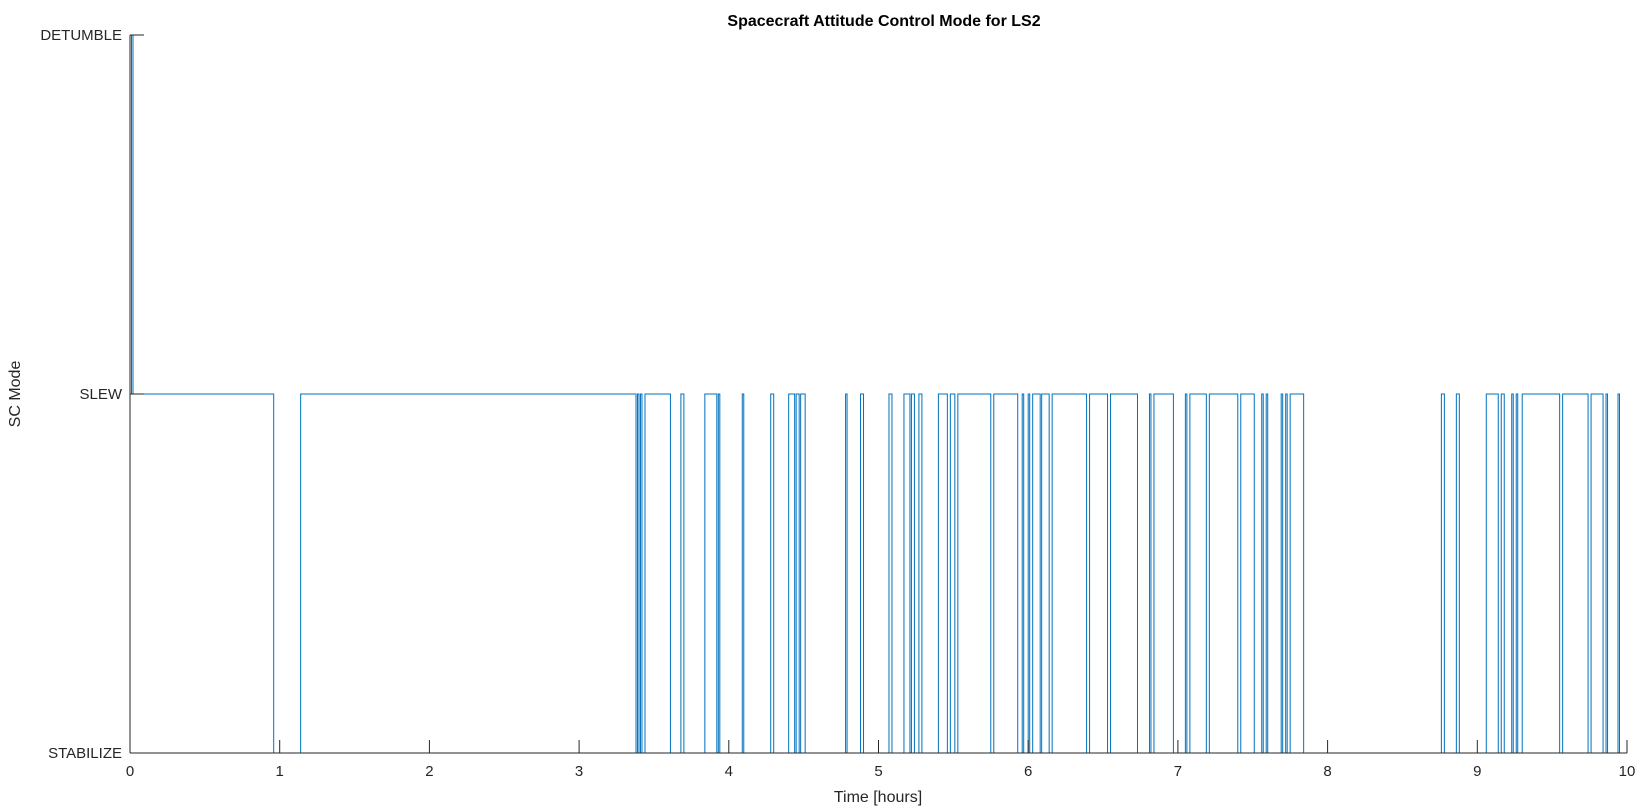 This screenshot has width=1640, height=809. I want to click on y-tick-label: SLEW, so click(100, 394).